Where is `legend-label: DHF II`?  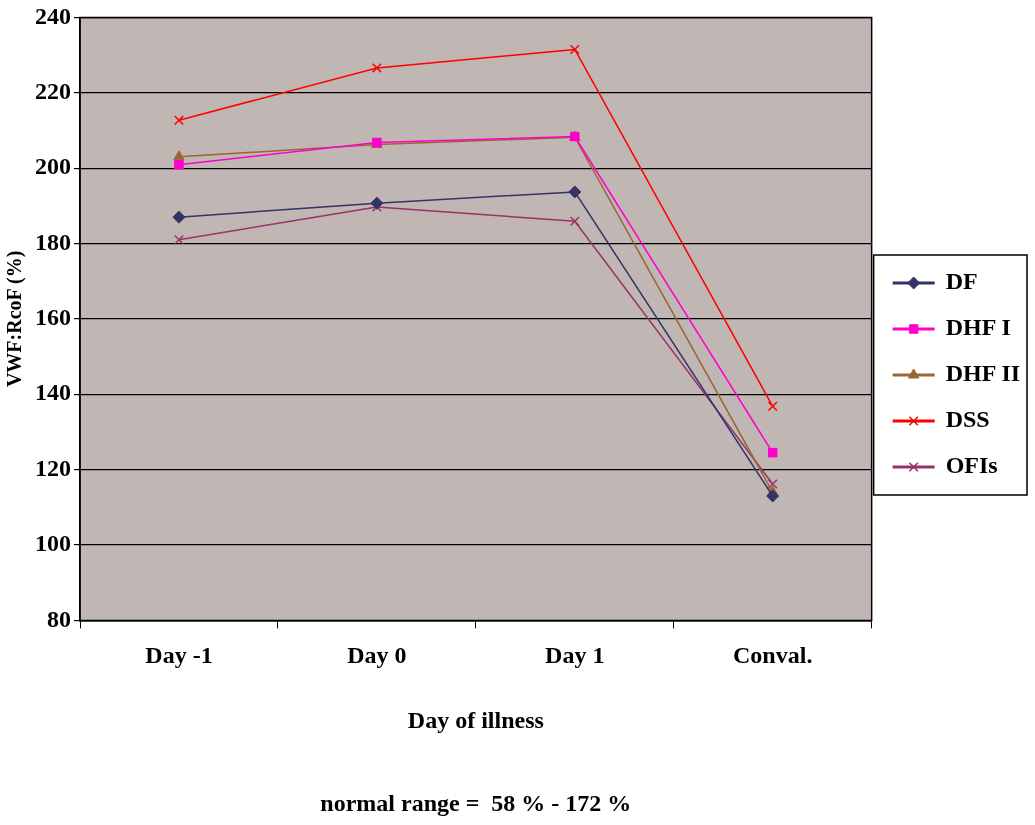
legend-label: DHF II is located at coordinates (983, 373).